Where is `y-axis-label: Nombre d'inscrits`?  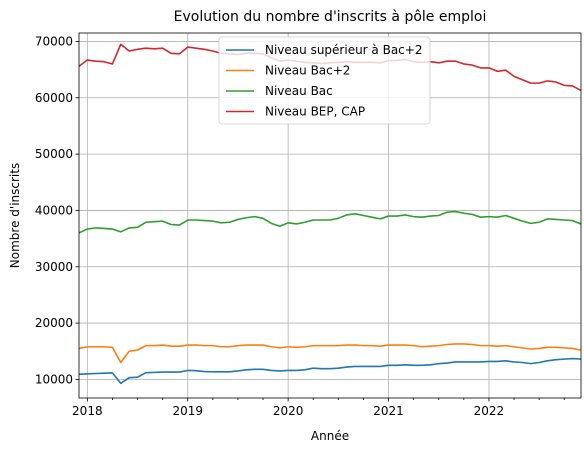
y-axis-label: Nombre d'inscrits is located at coordinates (15, 215).